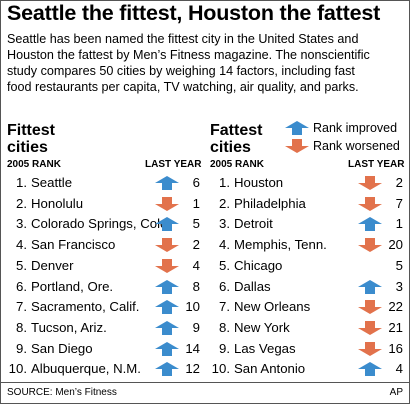  Describe the element at coordinates (192, 369) in the screenshot. I see `fittest-last-year: 12` at that location.